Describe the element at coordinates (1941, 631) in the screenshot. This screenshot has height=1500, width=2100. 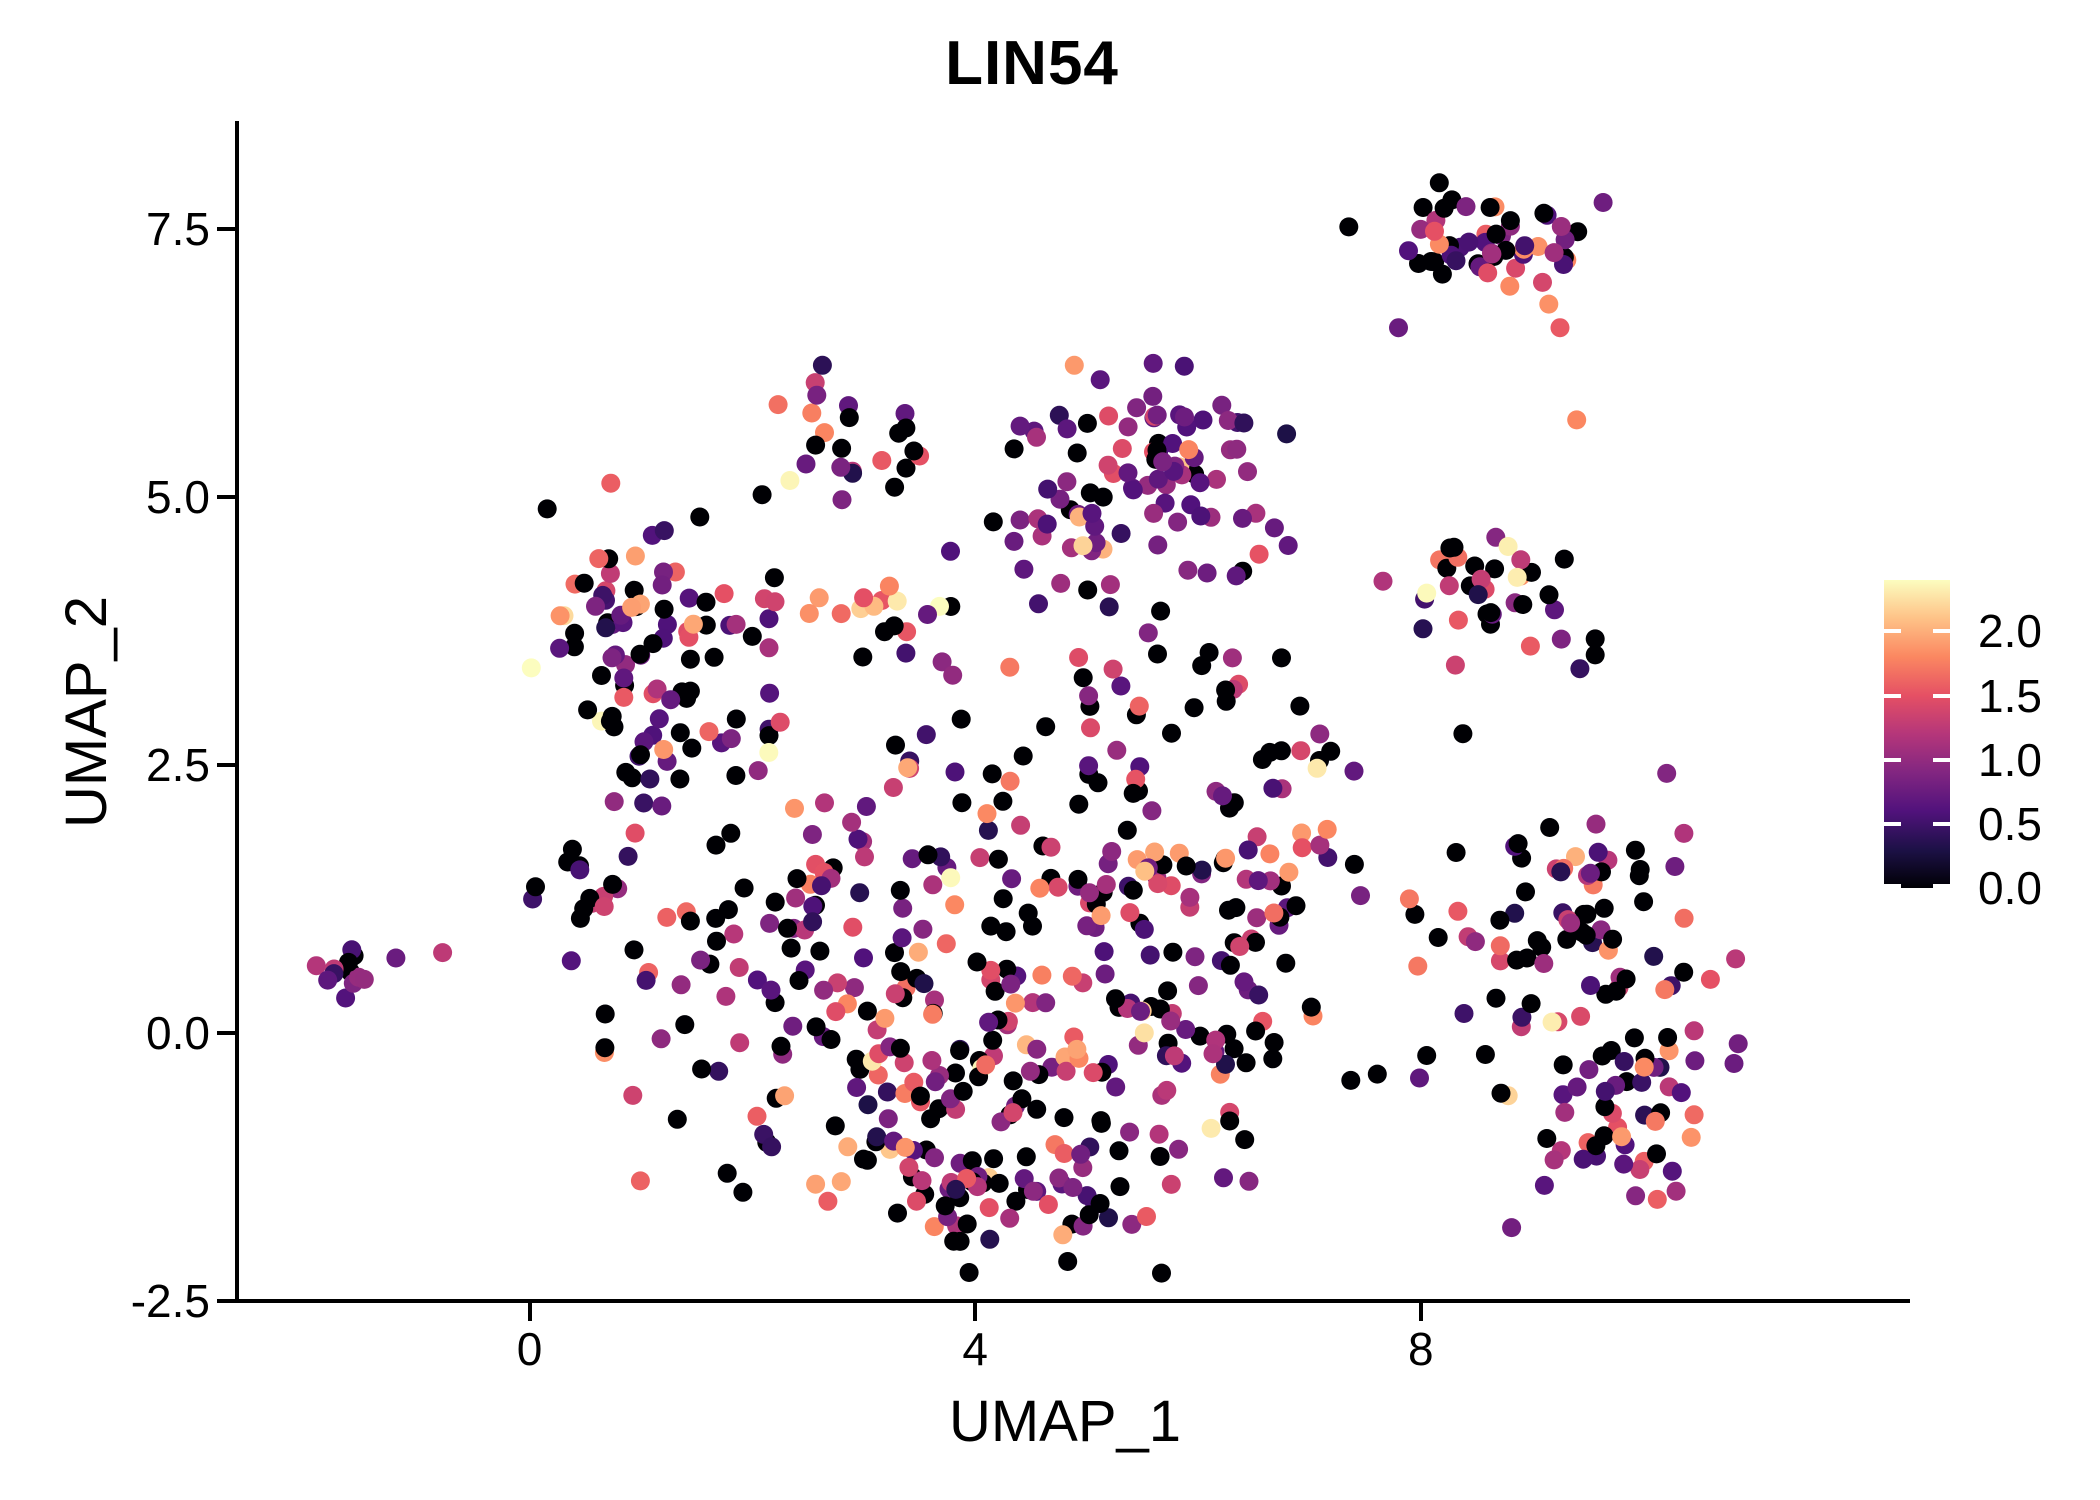
I see `colorbar-tick-mark` at that location.